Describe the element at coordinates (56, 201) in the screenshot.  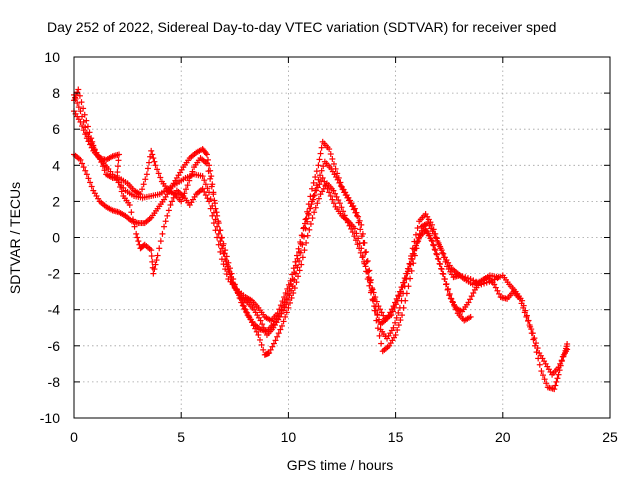
I see `y-tick-label: 2` at that location.